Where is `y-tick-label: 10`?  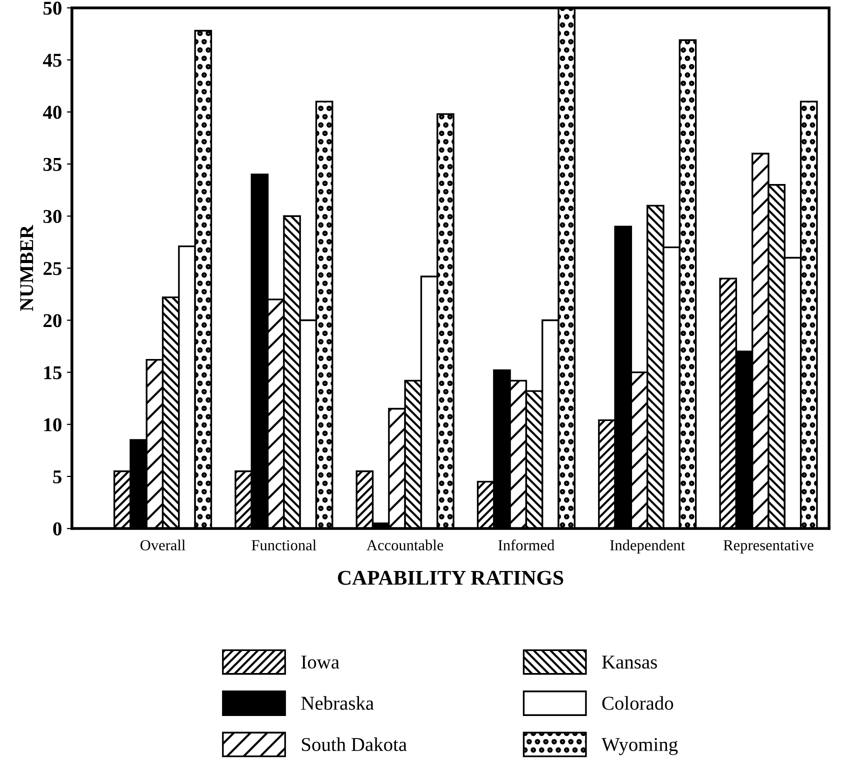 y-tick-label: 10 is located at coordinates (53, 425).